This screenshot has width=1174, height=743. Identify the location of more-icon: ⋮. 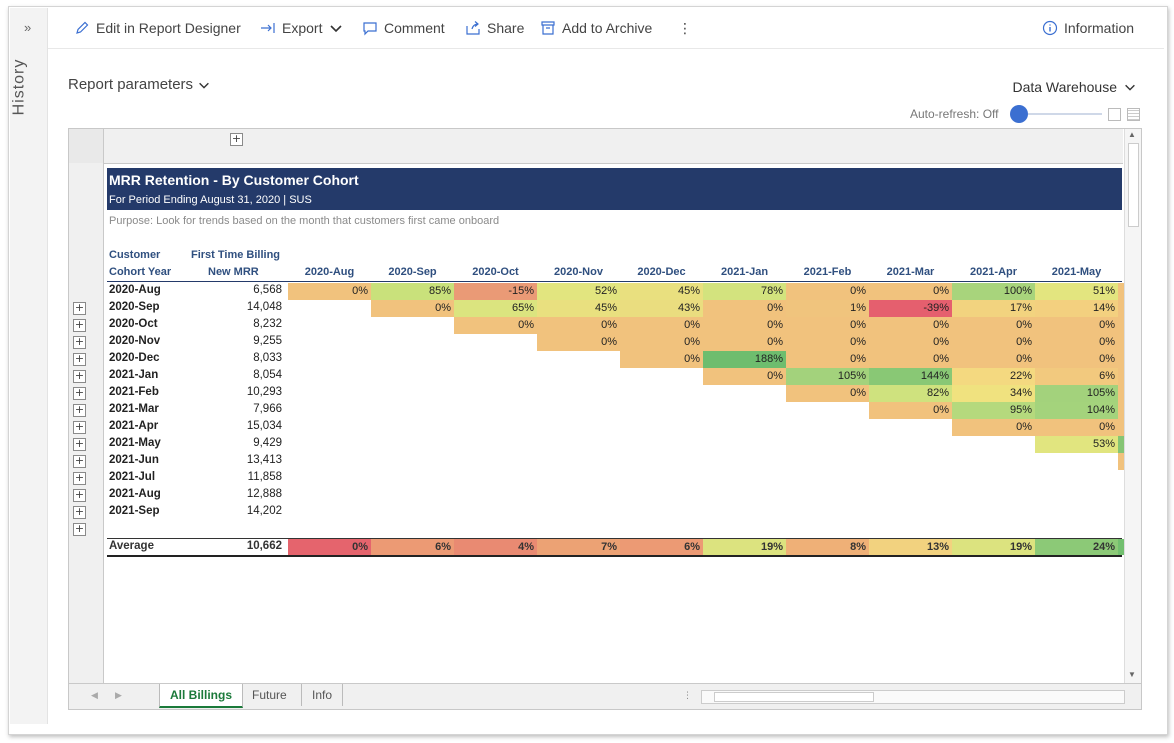
(685, 28).